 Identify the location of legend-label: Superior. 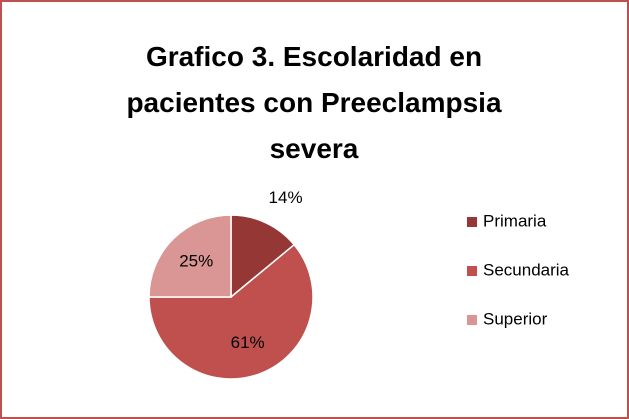
(515, 318).